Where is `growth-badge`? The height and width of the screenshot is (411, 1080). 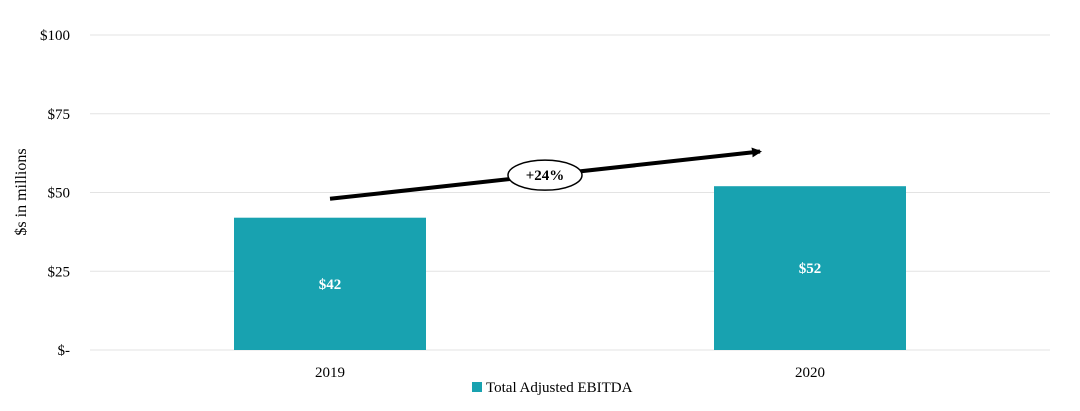
growth-badge is located at coordinates (545, 175).